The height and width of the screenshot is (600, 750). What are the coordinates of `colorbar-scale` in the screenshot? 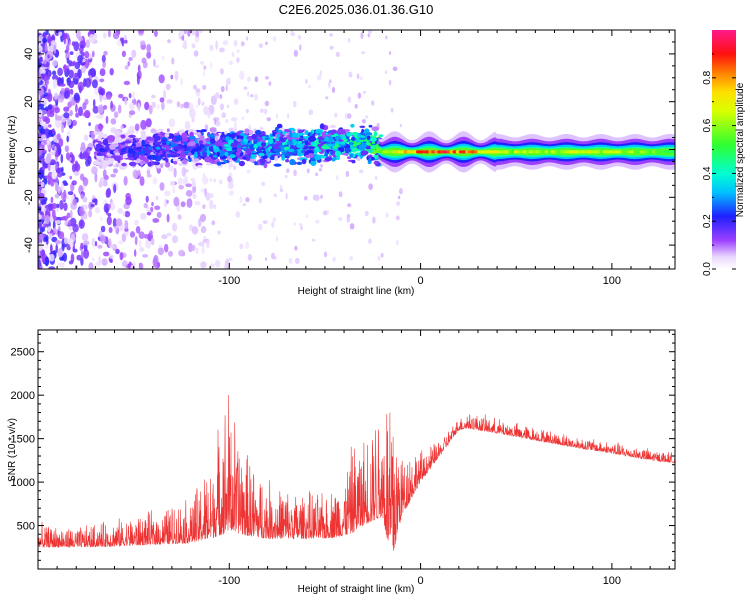 It's located at (724, 149).